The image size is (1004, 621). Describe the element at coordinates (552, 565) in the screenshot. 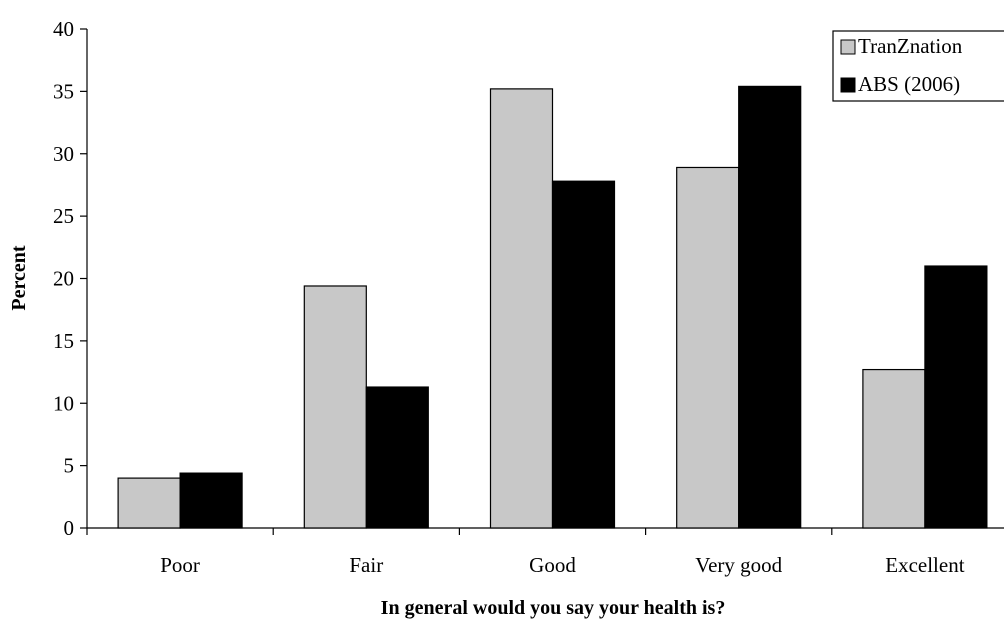

I see `x-tick-label: Good` at that location.